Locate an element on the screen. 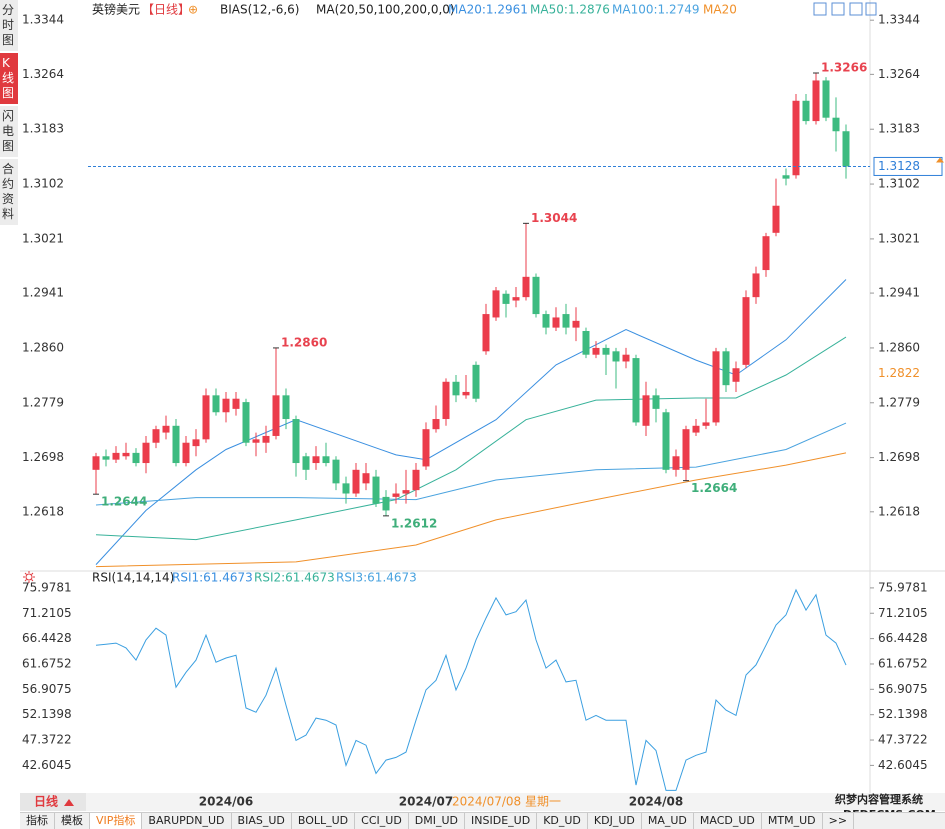  last-price-box is located at coordinates (908, 166).